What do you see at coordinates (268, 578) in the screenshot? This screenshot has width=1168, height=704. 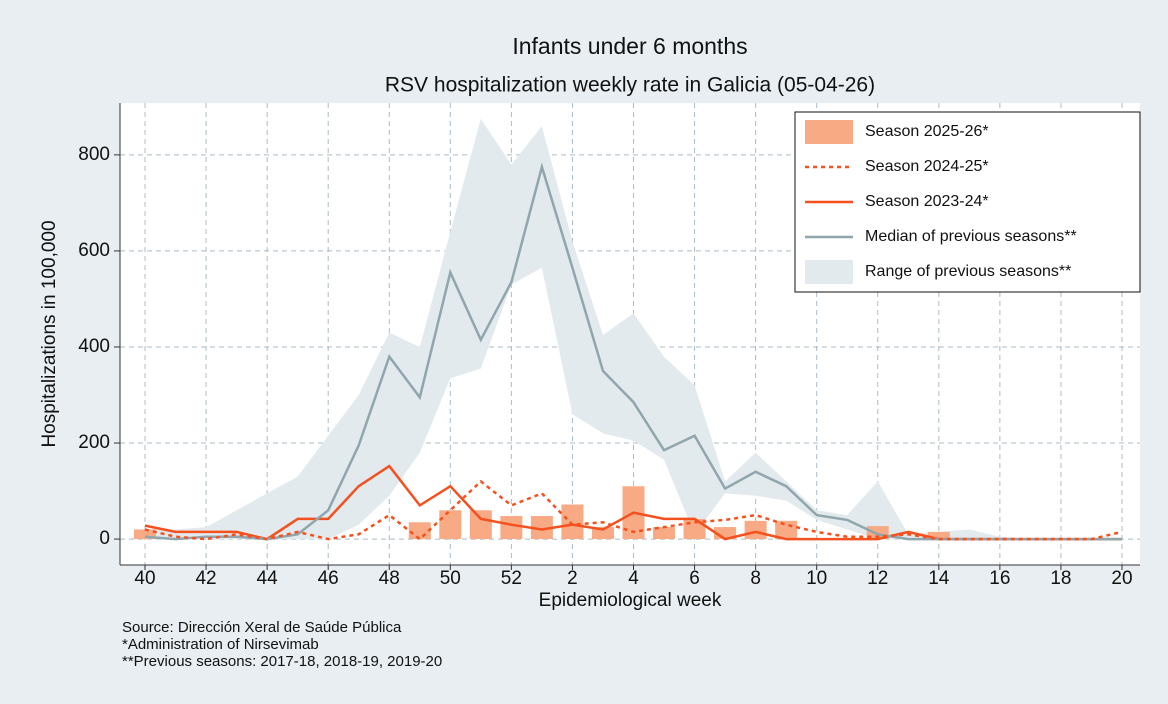 I see `x-tick-label: 44` at bounding box center [268, 578].